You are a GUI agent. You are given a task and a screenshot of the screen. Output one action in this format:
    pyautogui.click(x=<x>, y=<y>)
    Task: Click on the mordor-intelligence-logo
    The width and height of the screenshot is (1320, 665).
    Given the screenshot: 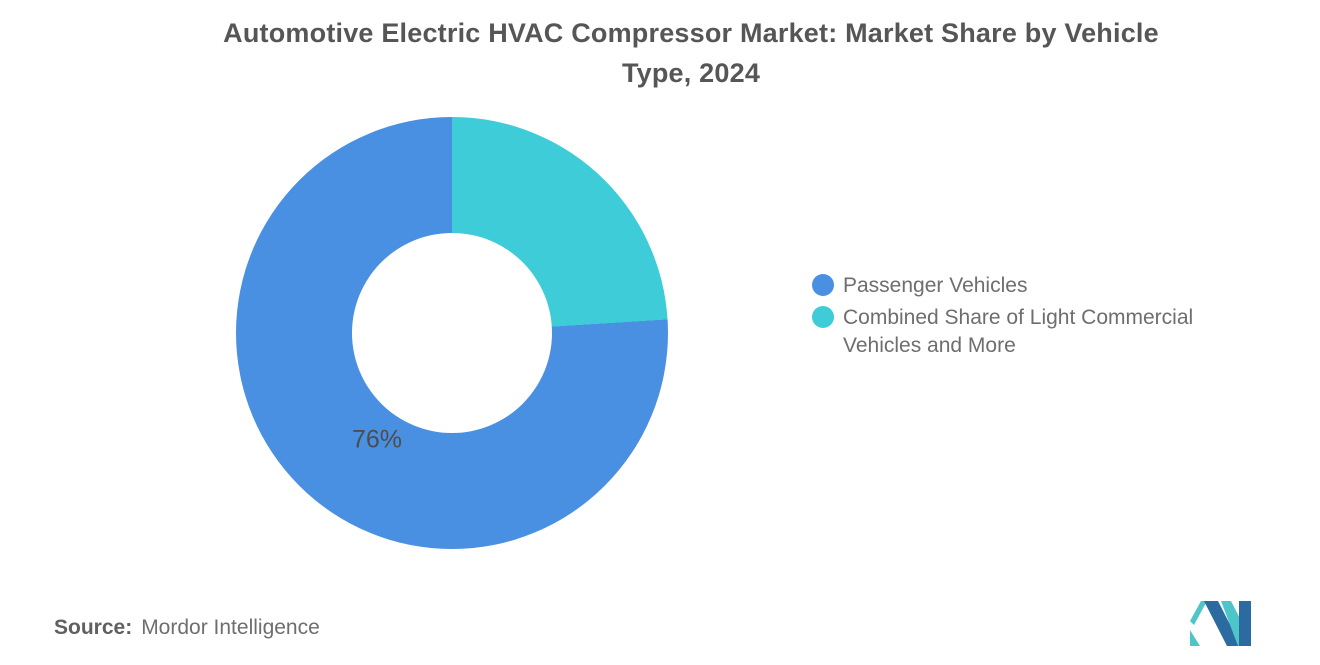 What is the action you would take?
    pyautogui.click(x=1220, y=623)
    